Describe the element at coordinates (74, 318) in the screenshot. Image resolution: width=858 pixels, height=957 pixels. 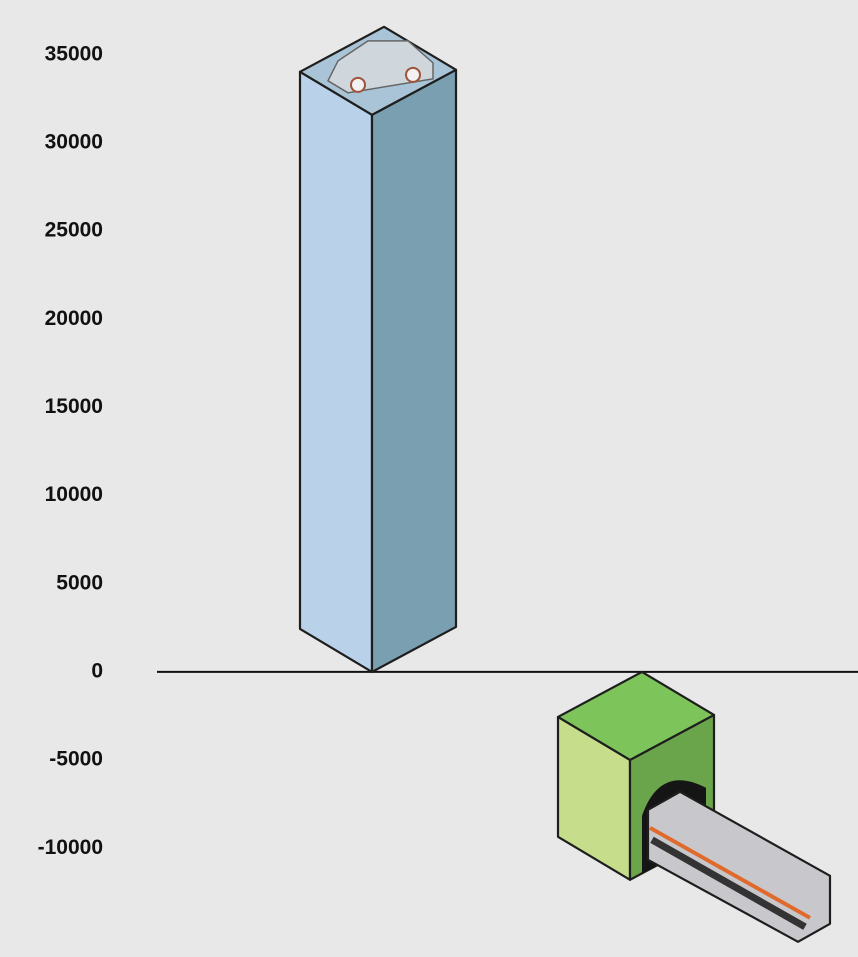
I see `y-tick-label: 20000` at that location.